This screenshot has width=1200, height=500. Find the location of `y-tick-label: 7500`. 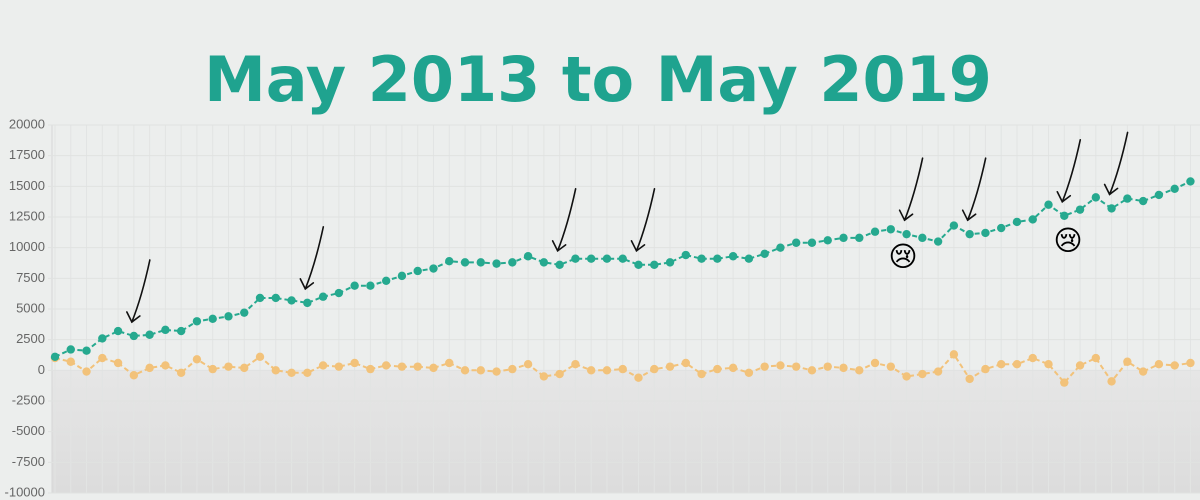

y-tick-label: 7500 is located at coordinates (30, 277).